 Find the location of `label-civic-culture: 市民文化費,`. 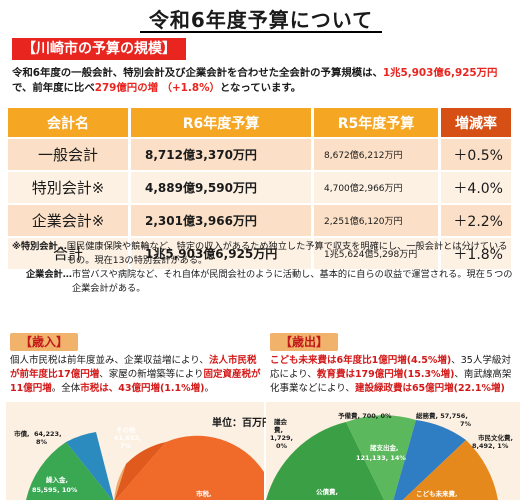

label-civic-culture: 市民文化費, is located at coordinates (495, 437).